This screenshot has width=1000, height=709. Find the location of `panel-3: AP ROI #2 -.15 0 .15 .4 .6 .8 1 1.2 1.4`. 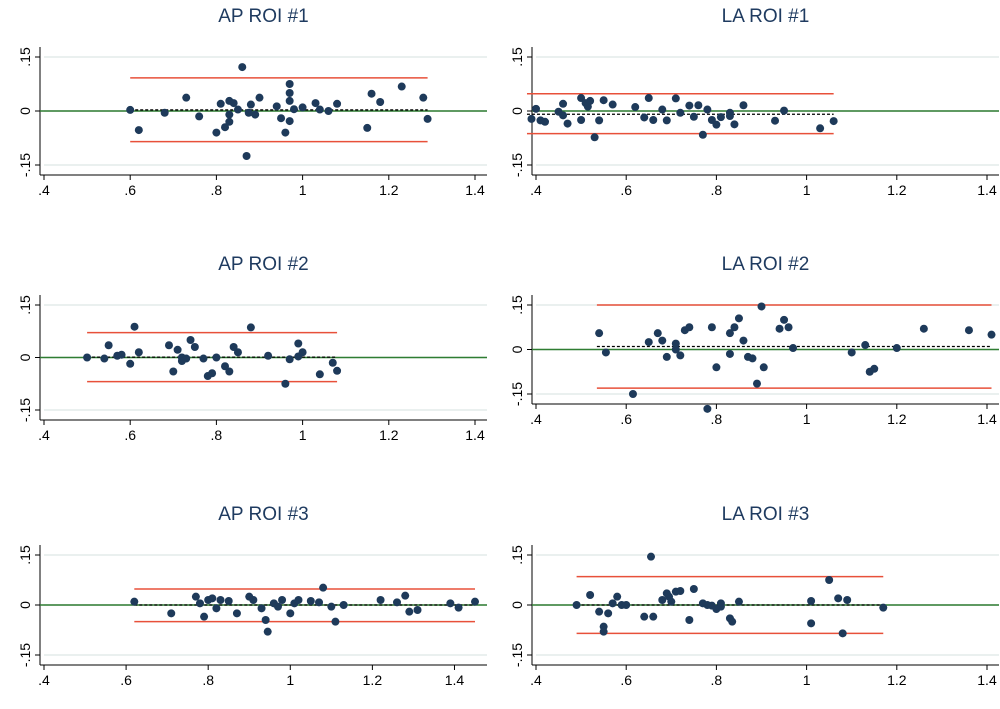

panel-3: AP ROI #2 -.15 0 .15 .4 .6 .8 1 1.2 1.4 is located at coordinates (252, 348).